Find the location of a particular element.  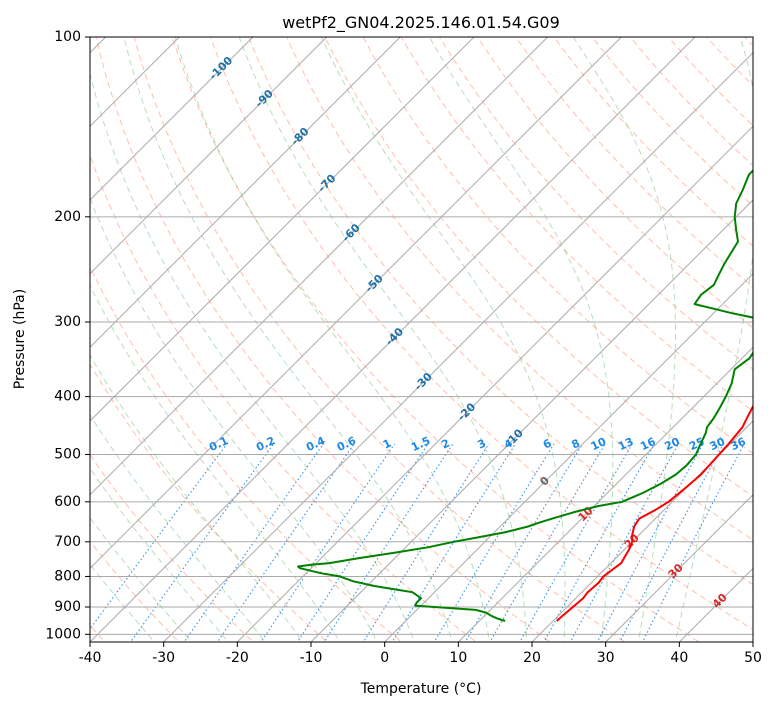

x-tick-label: 50 is located at coordinates (753, 658).